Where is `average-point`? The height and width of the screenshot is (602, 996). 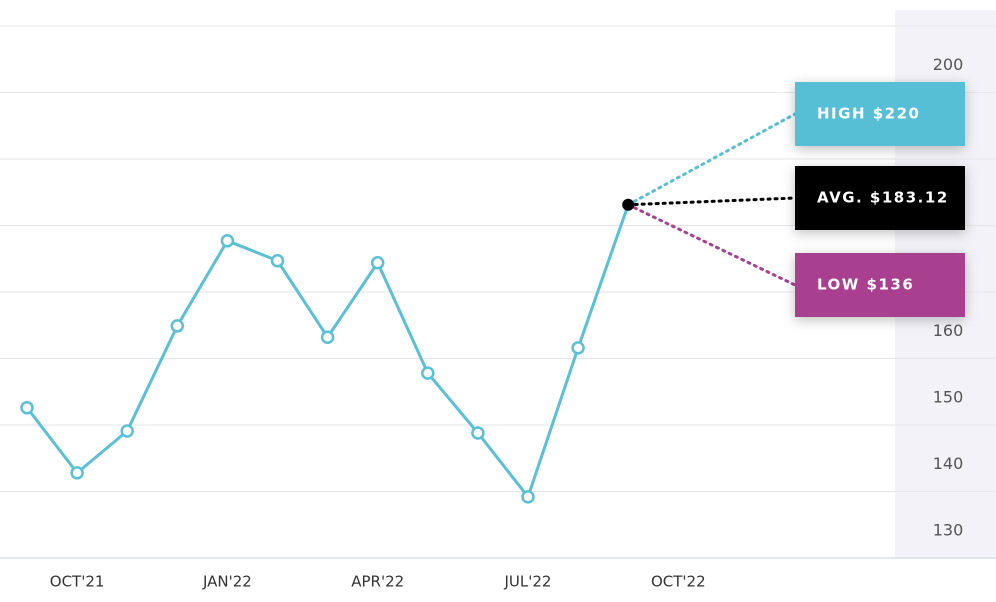
average-point is located at coordinates (628, 204).